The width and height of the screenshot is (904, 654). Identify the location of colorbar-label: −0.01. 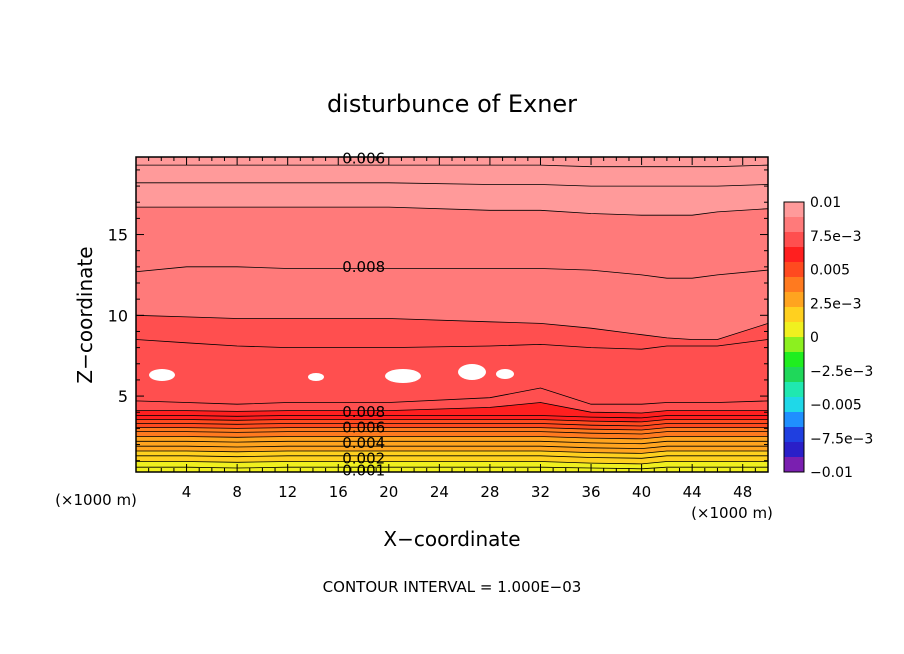
(831, 473).